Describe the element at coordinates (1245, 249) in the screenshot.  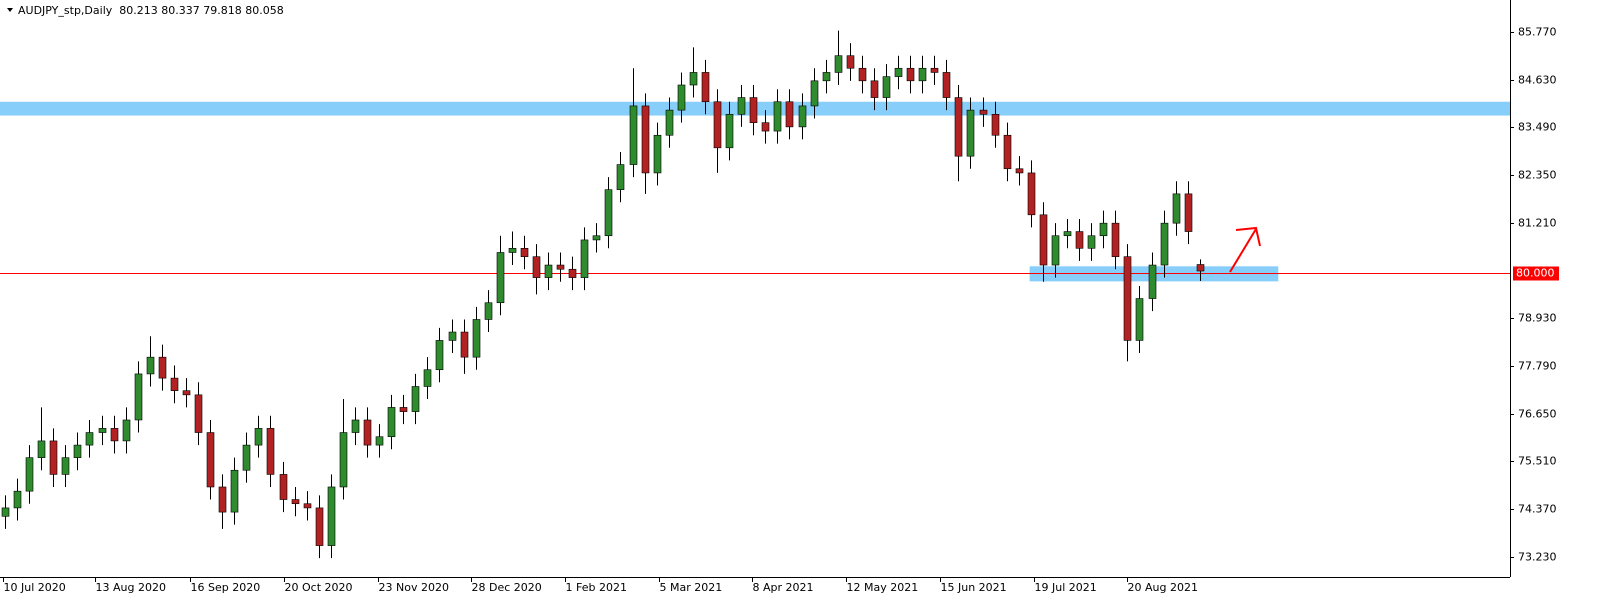
I see `arrow` at that location.